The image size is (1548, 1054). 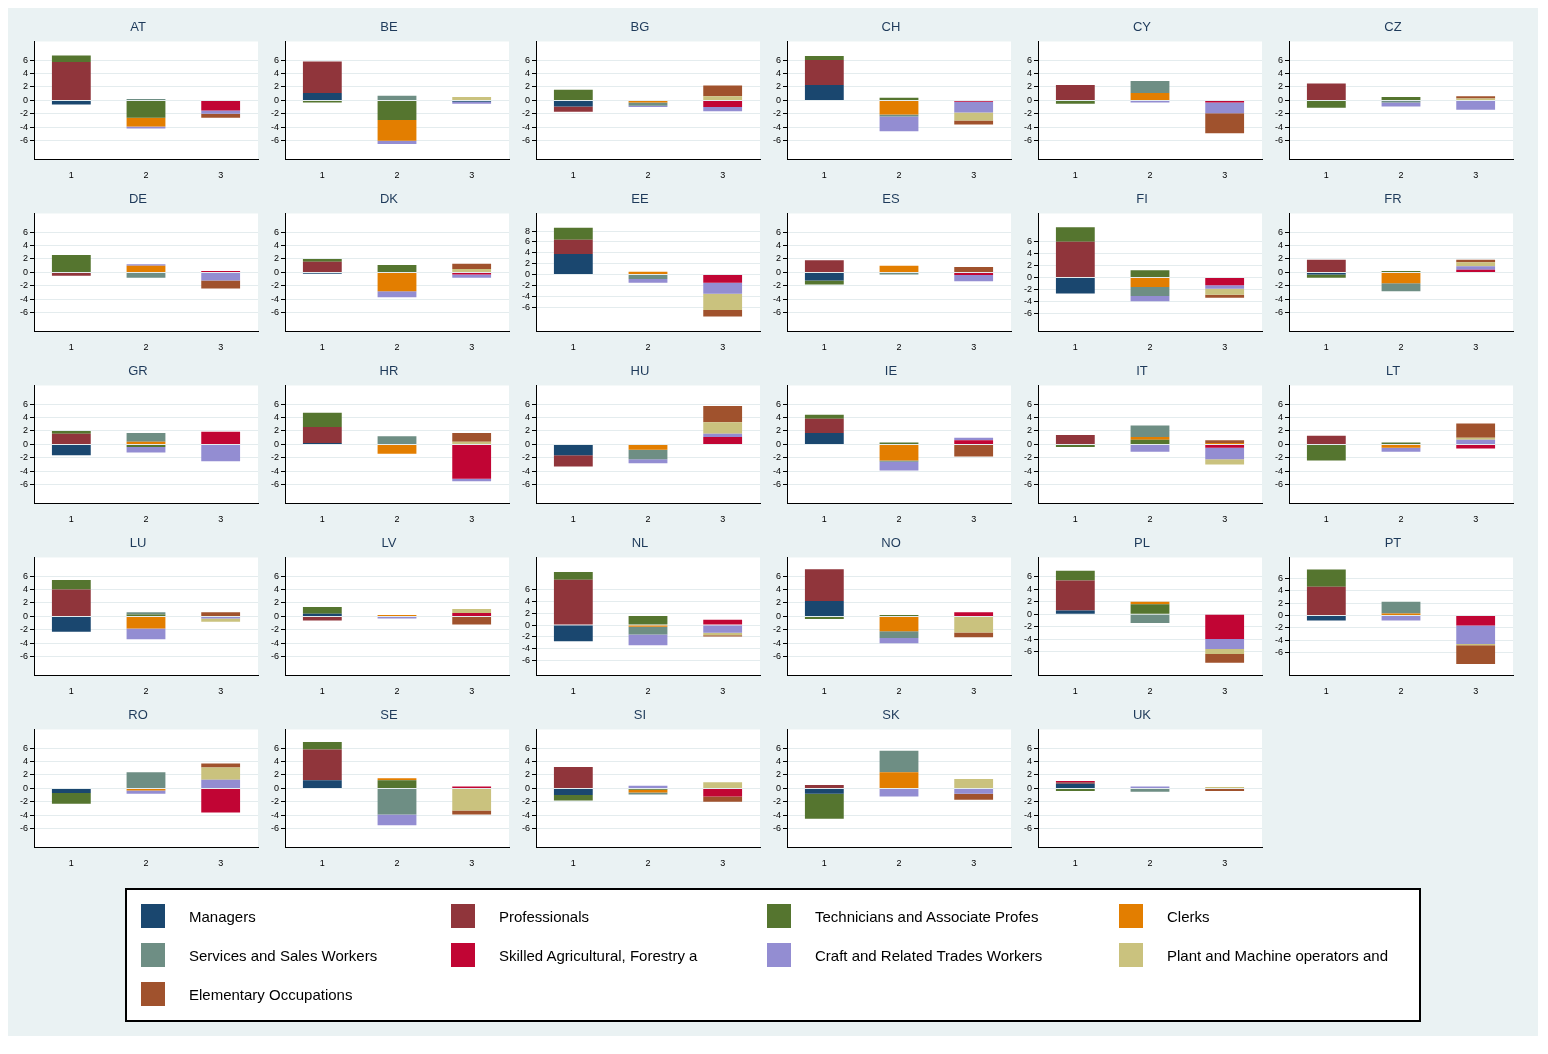 What do you see at coordinates (640, 543) in the screenshot?
I see `chart-title: NL` at bounding box center [640, 543].